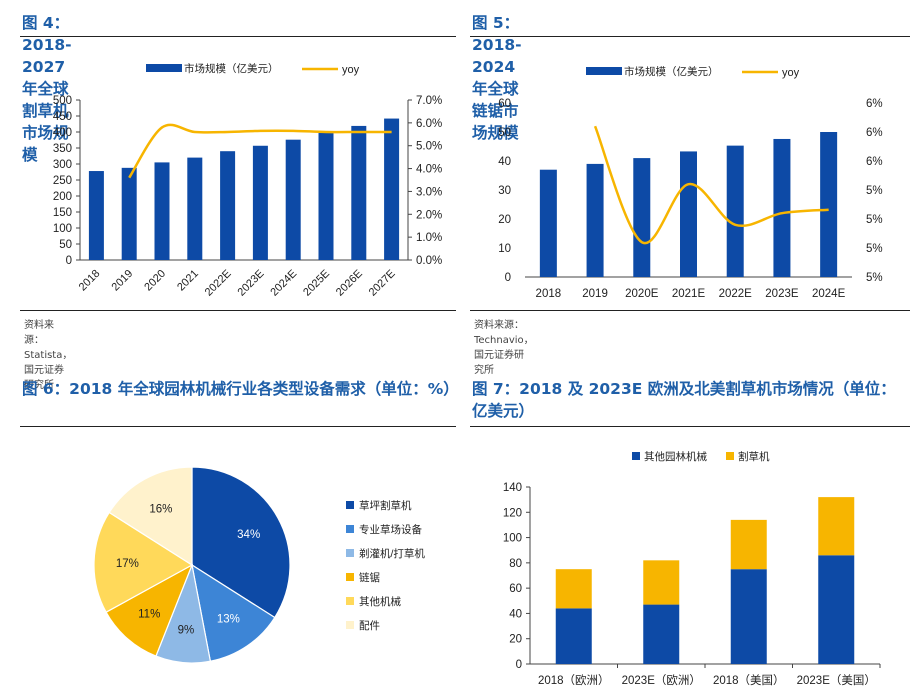 Image resolution: width=916 pixels, height=687 pixels. I want to click on y-tick-label: 300, so click(62, 165).